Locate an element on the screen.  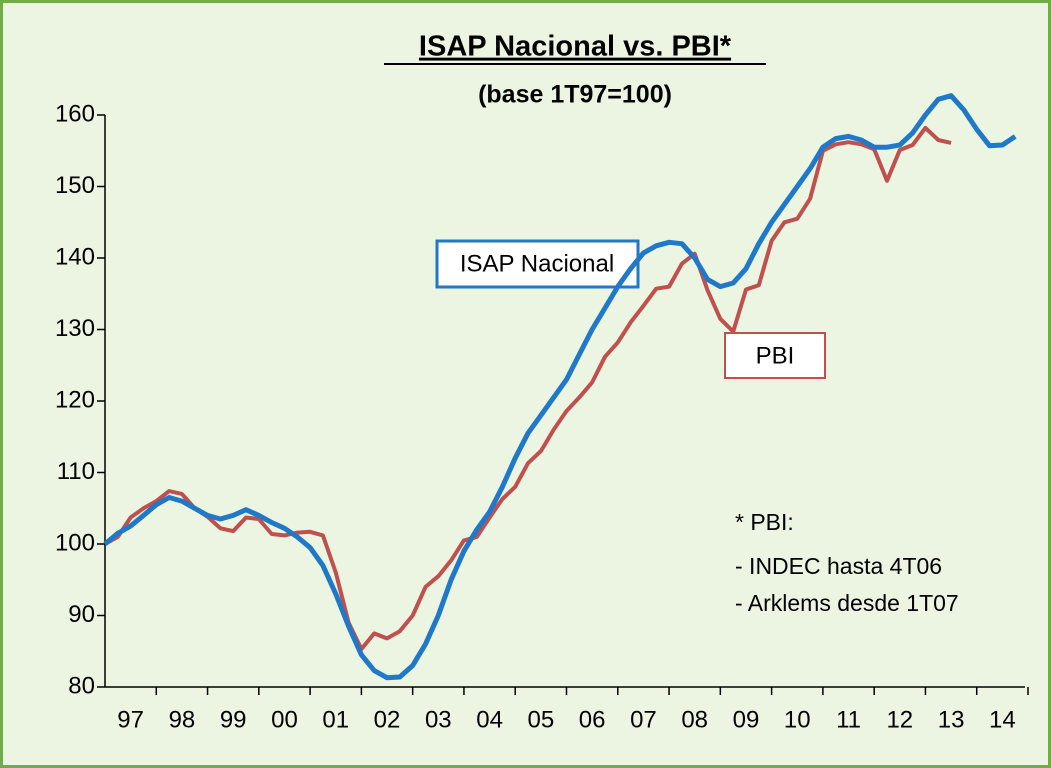
series-label: ISAP Nacional is located at coordinates (537, 263).